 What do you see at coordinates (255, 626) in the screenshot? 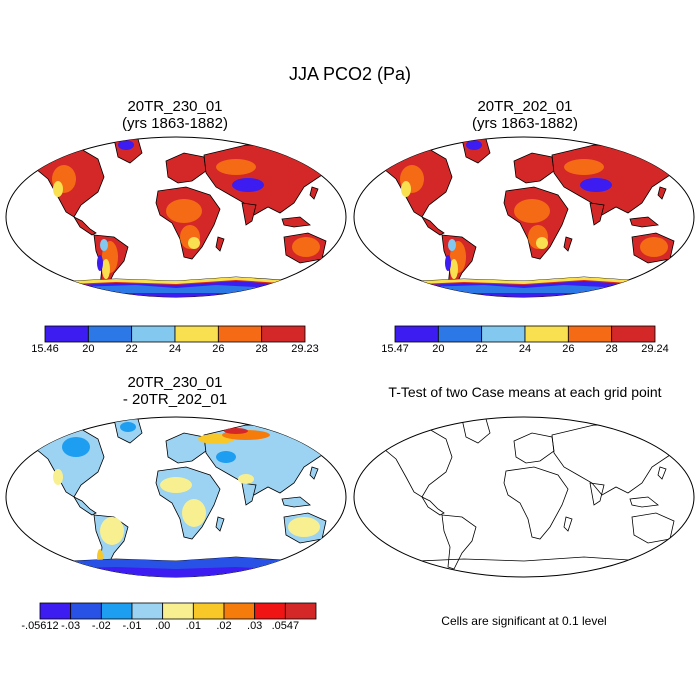
I see `colorbar-tick-label: .03` at bounding box center [255, 626].